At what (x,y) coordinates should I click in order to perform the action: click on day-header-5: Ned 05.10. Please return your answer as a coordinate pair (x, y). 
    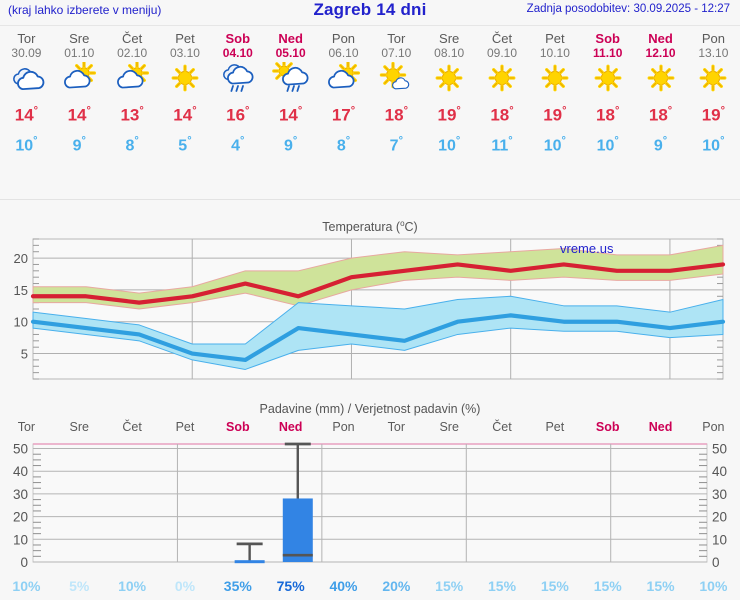
    Looking at the image, I should click on (290, 44).